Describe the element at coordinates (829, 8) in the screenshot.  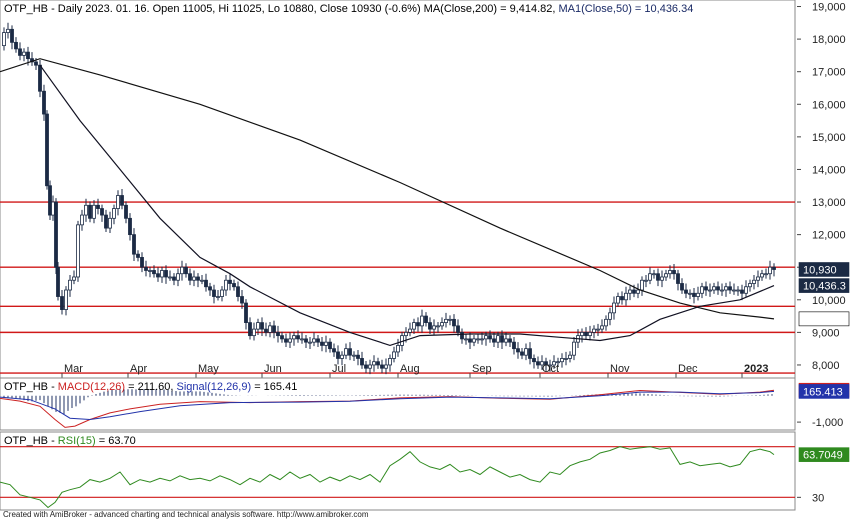
I see `price-y-tick-label: 19,000` at that location.